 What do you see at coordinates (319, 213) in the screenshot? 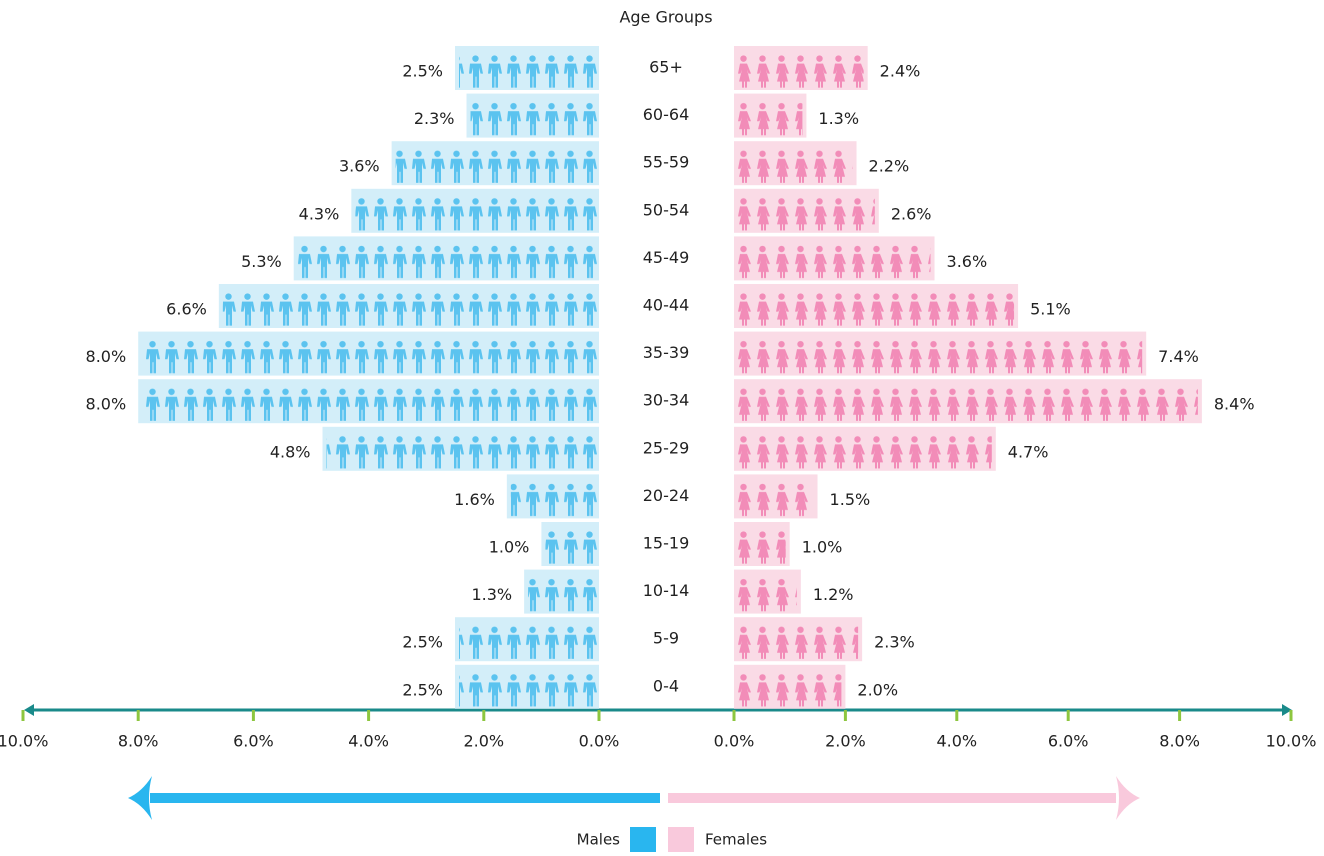
I see `value-label: 4.3%` at bounding box center [319, 213].